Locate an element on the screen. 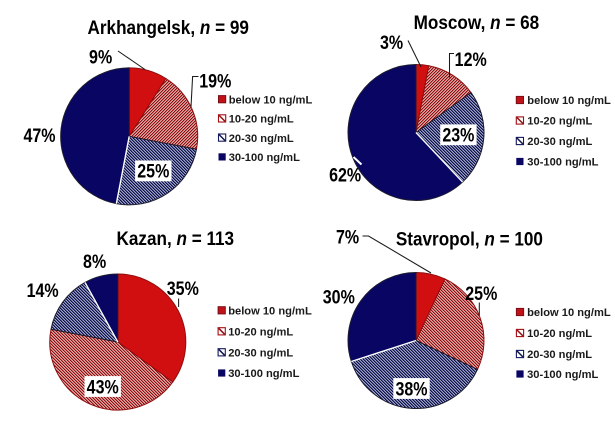 This screenshot has width=615, height=426. svg-text: 43% is located at coordinates (103, 387).